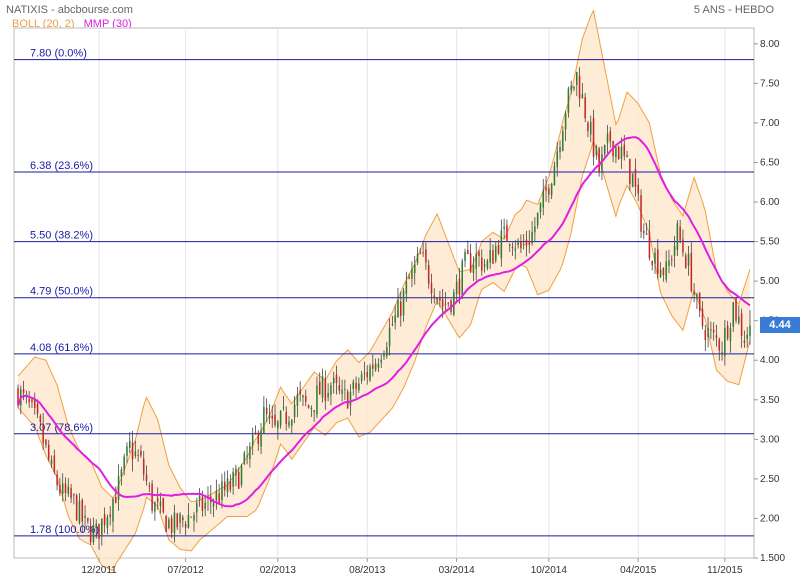 The image size is (800, 580). I want to click on legend-mmp: MMP (30), so click(107, 24).